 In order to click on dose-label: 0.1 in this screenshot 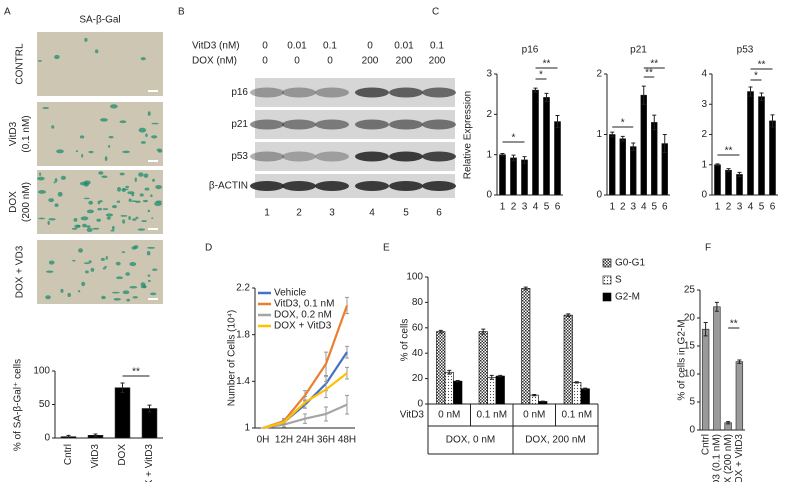, I will do `click(437, 46)`.